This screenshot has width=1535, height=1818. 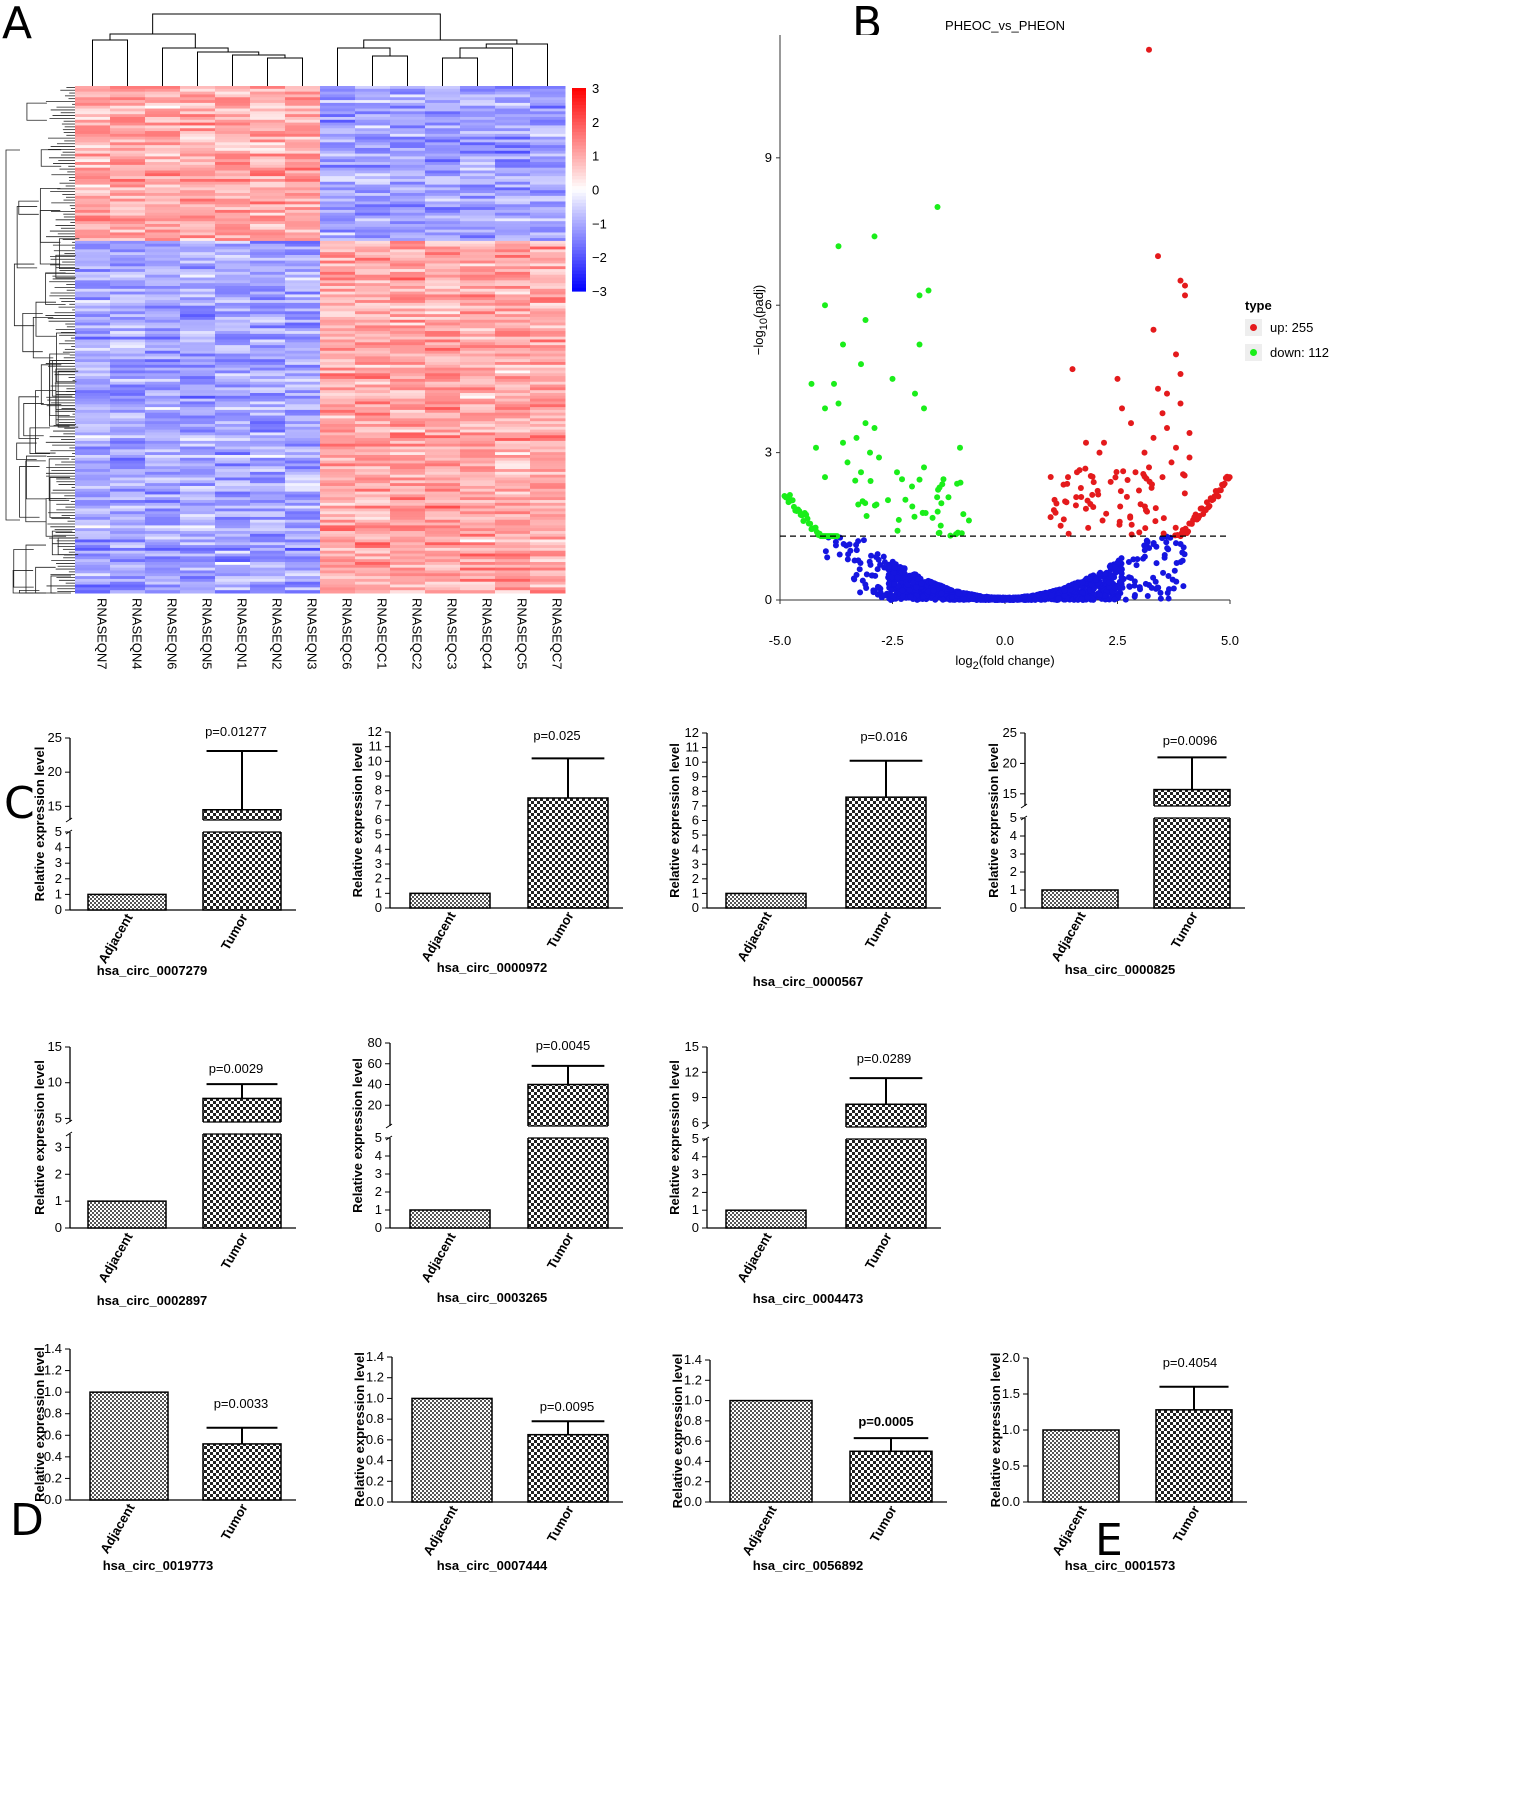 I want to click on y-tick-label: 0, so click(x=1013, y=907).